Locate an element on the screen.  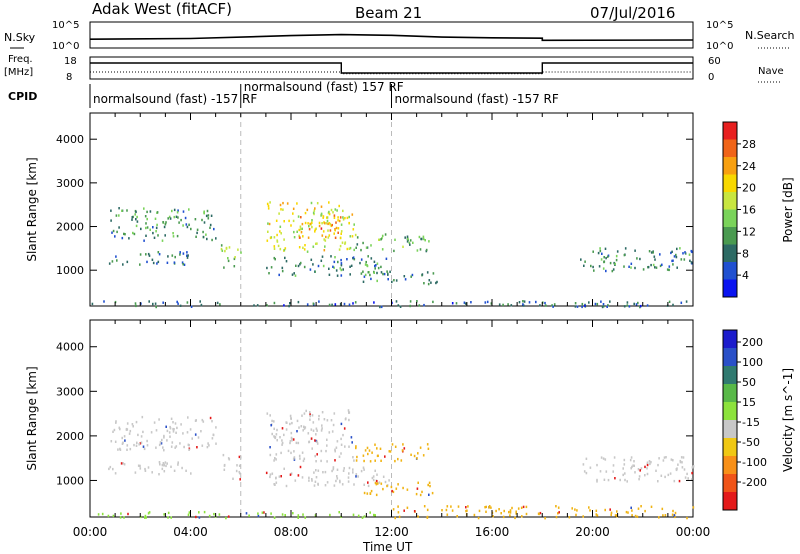
colorbar-swatch is located at coordinates (730, 201).